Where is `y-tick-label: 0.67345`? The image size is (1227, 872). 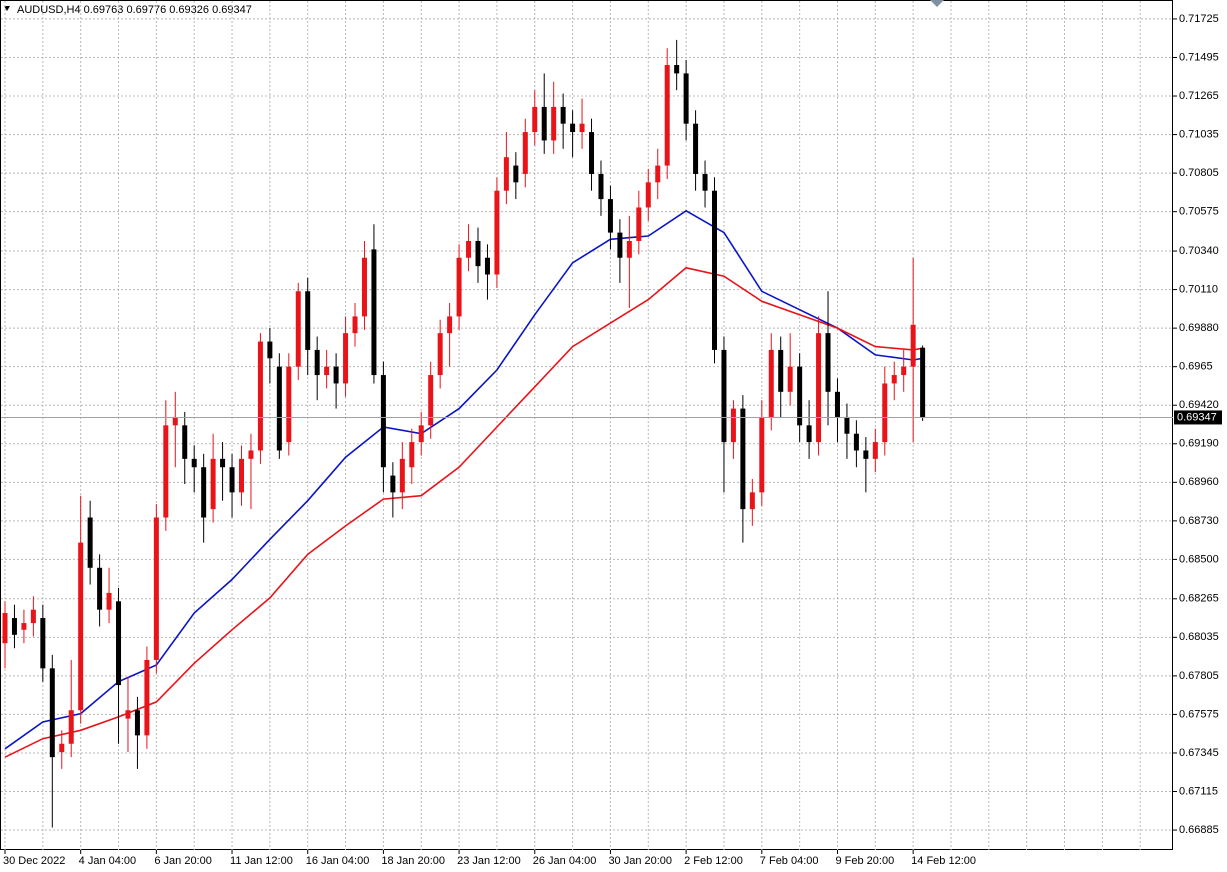 y-tick-label: 0.67345 is located at coordinates (1199, 753).